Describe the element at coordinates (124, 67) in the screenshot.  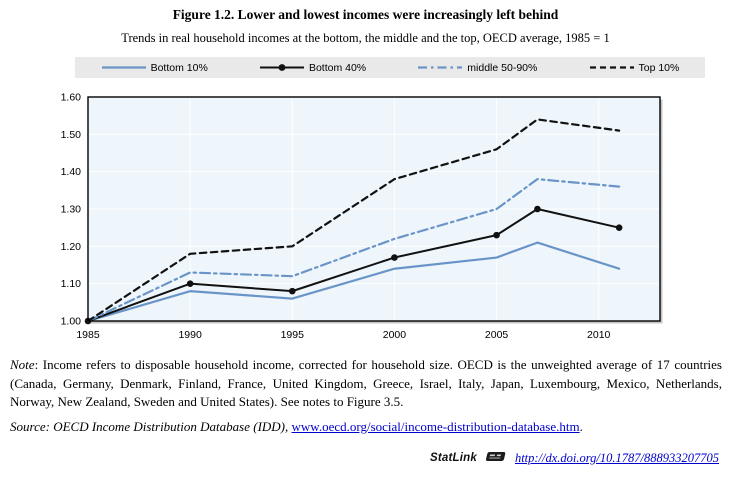
I see `legend-line-bottom-10-icon` at that location.